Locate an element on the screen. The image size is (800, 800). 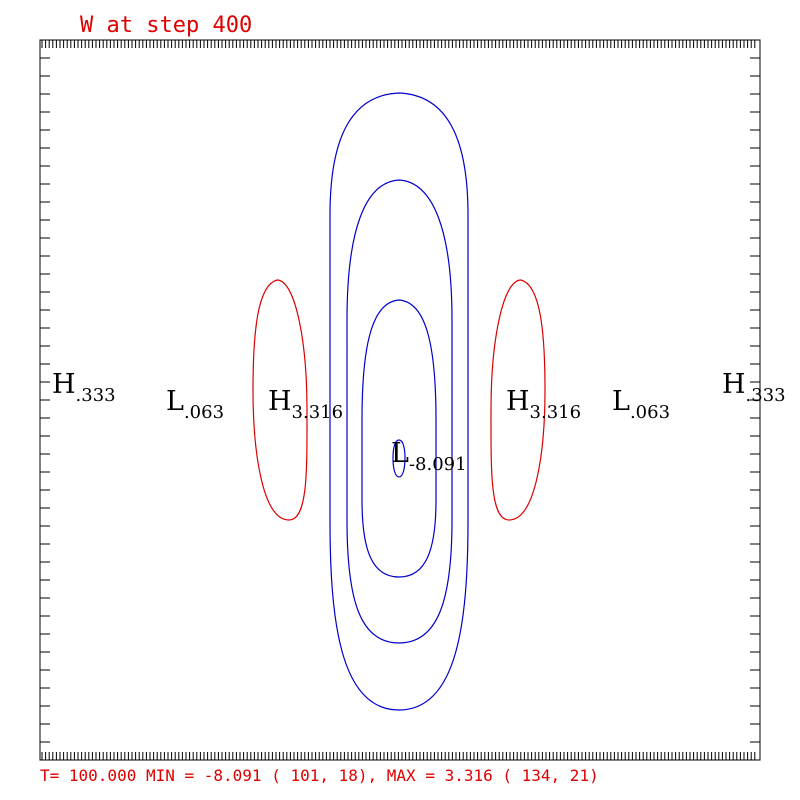
extrema-labels: H.333 L.063 H3.316 L-8.091 H3.316 L.063 H.333 is located at coordinates (419, 422).